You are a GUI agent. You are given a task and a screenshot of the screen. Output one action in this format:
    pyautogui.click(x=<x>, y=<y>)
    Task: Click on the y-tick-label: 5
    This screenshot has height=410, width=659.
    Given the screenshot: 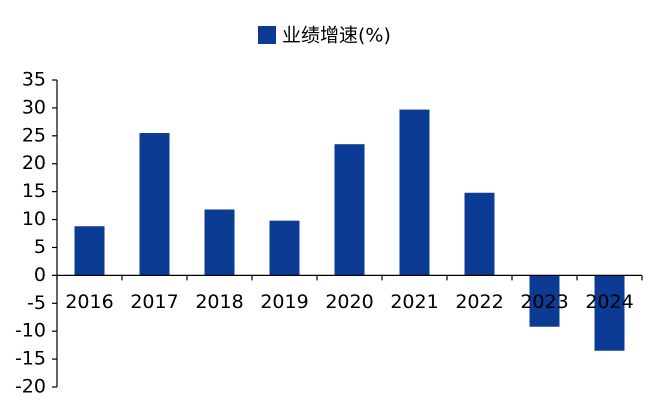 What is the action you would take?
    pyautogui.click(x=40, y=247)
    